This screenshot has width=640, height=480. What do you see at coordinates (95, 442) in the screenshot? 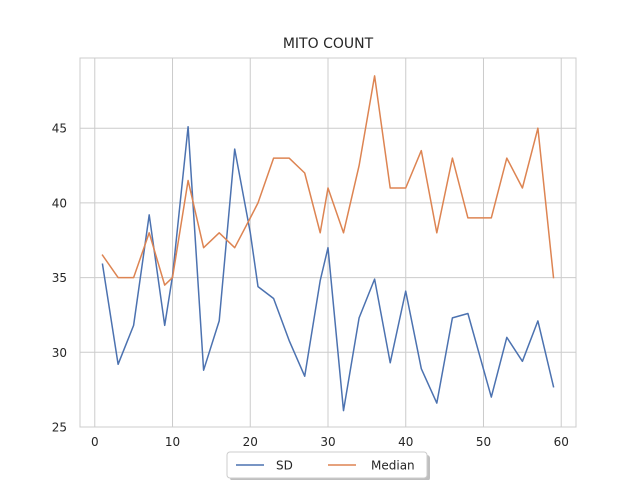
I see `x-tick-label: 0` at bounding box center [95, 442].